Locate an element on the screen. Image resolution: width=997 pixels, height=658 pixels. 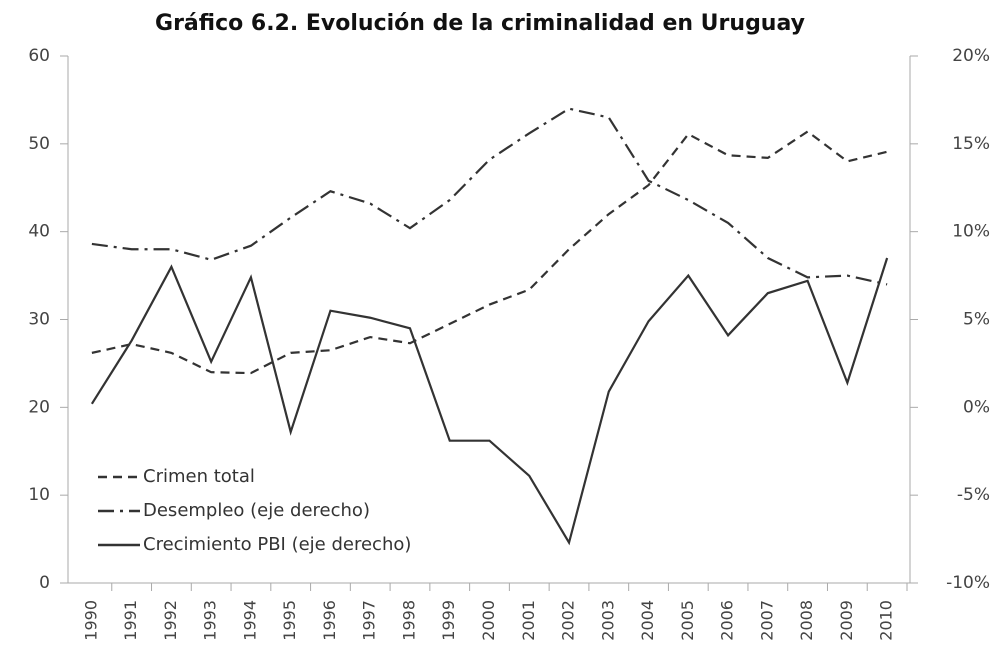
x-tick-label: 1993 is located at coordinates (210, 620).